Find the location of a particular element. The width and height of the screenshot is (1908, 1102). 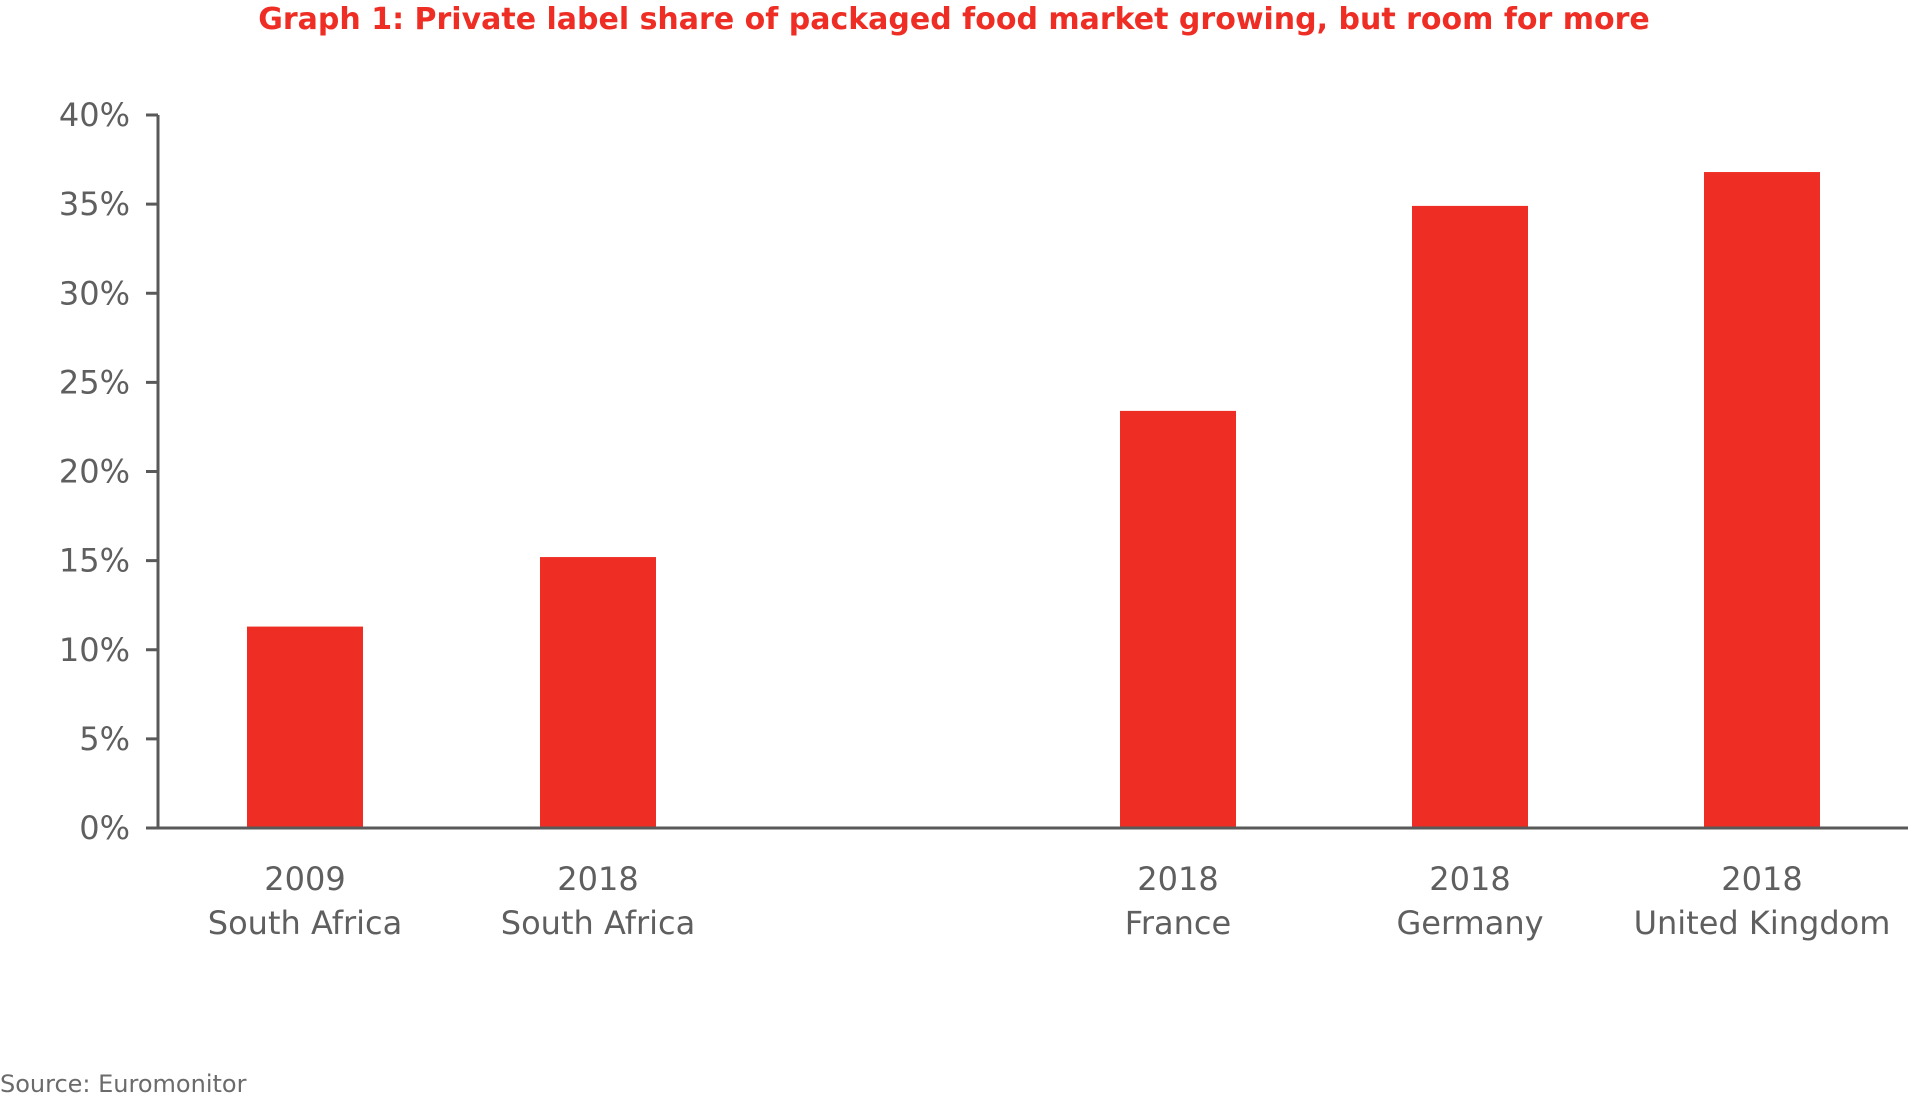

y-axis-ticks: 0% 5% 10% 15% 20% 25% 30% 35% 40% is located at coordinates (108, 471).